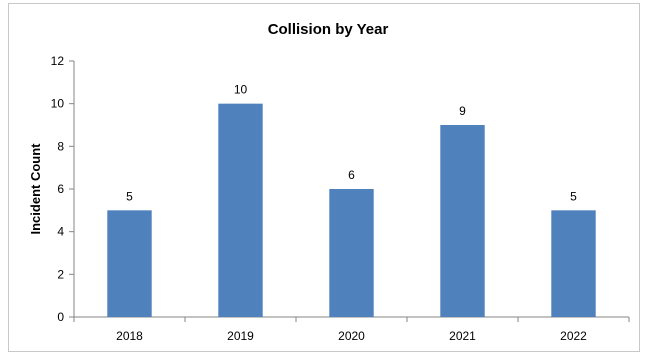 This screenshot has width=645, height=356. Describe the element at coordinates (60, 274) in the screenshot. I see `y-tick-label: 2` at that location.